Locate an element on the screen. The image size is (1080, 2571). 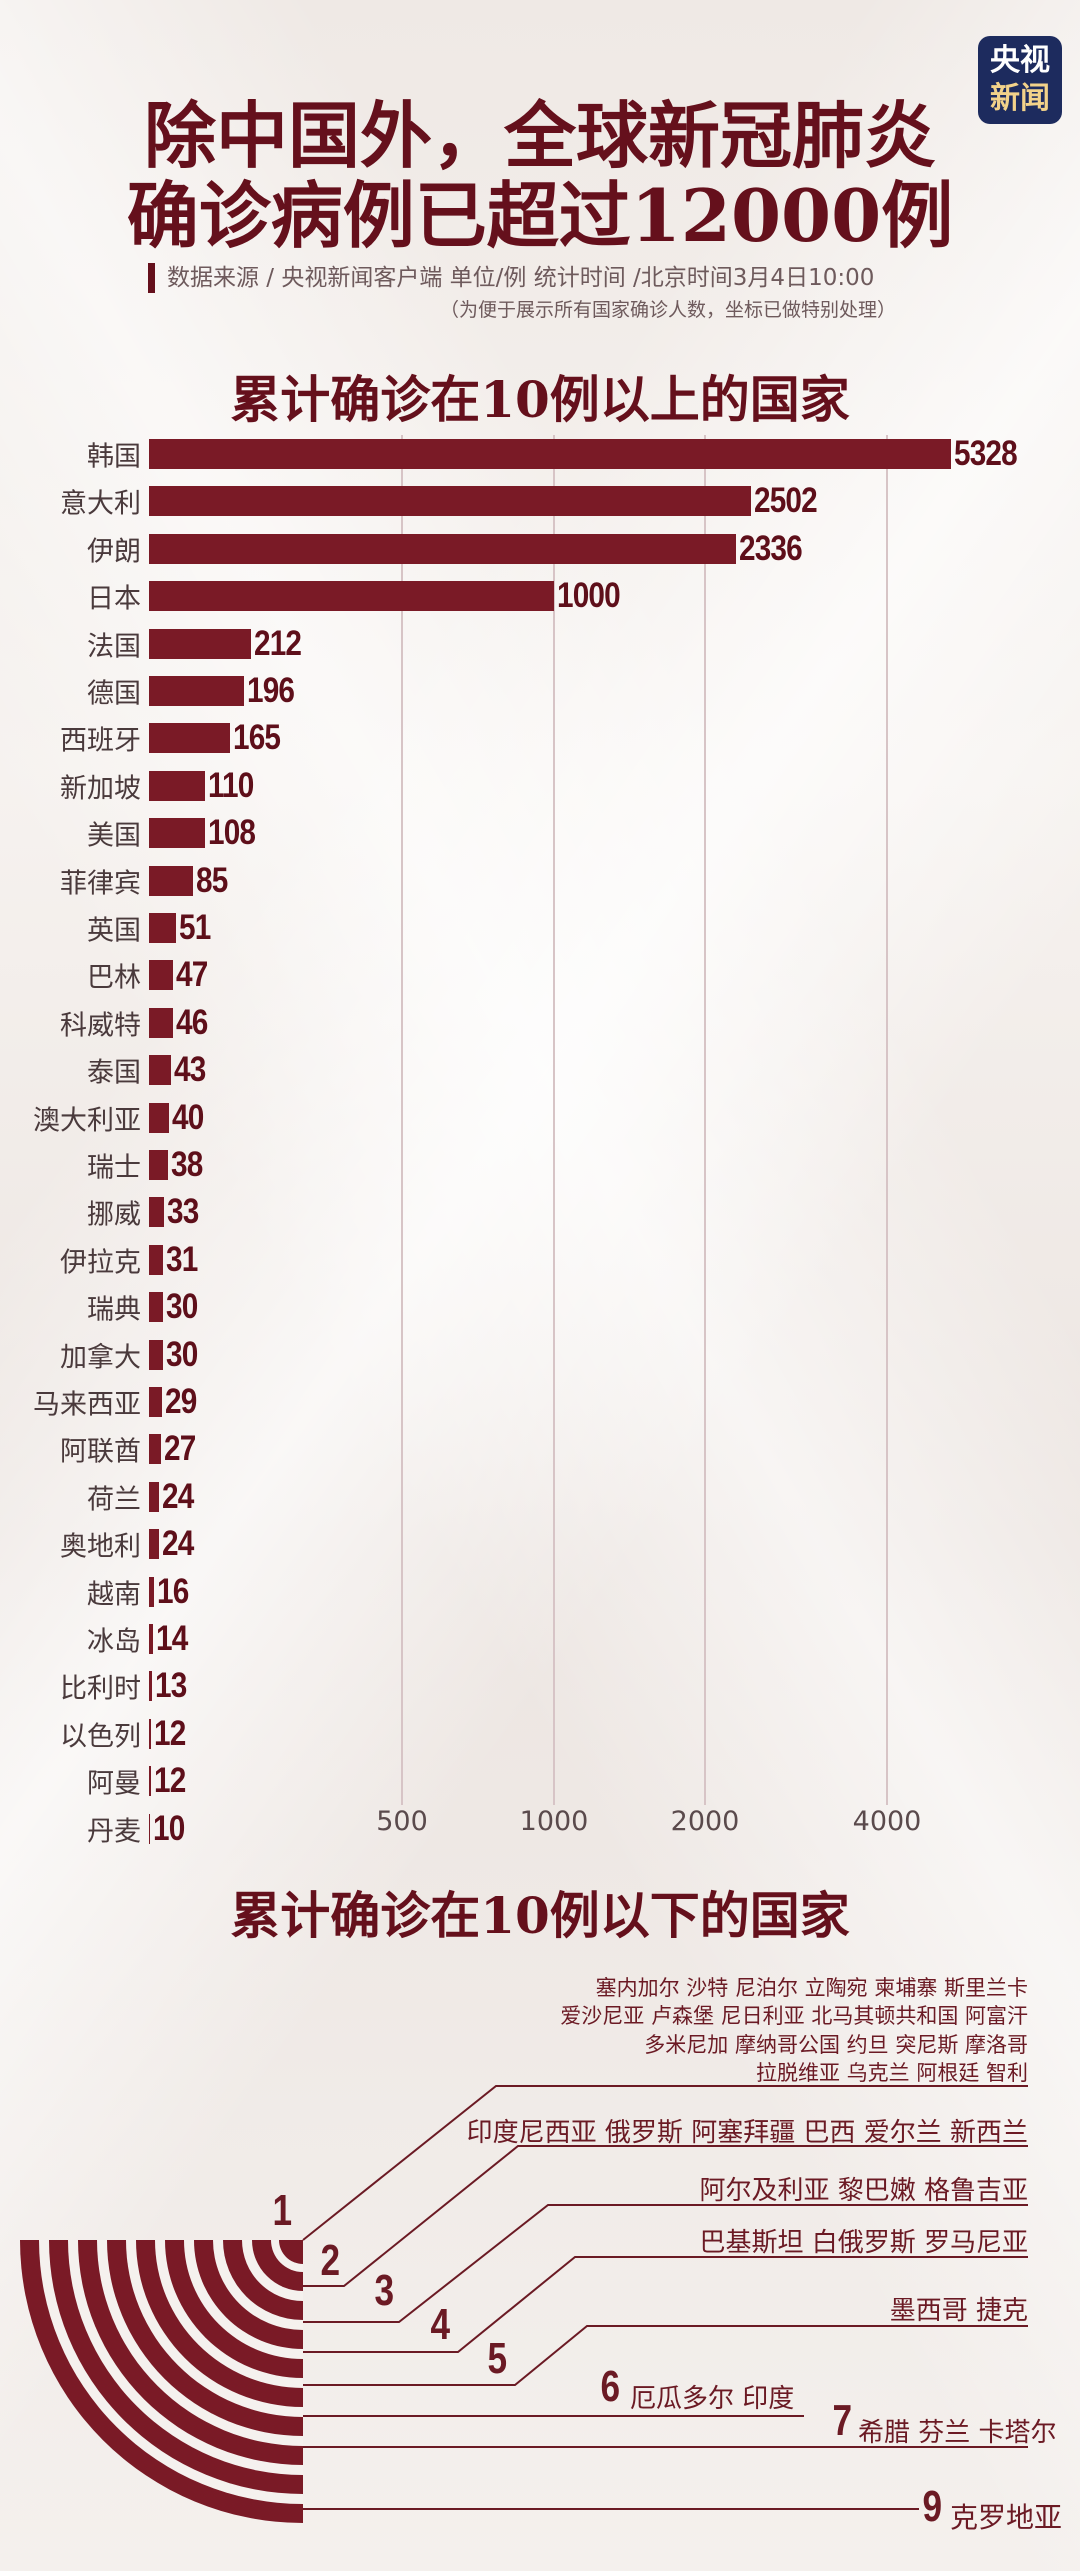
category-label: 新加坡 is located at coordinates (100, 789).